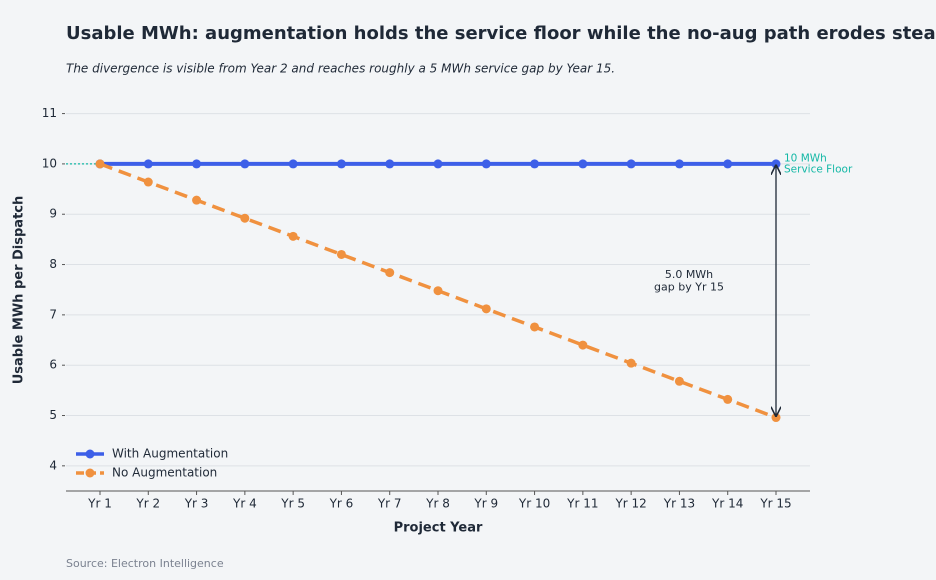  I want to click on y-tick-label: 8, so click(53, 264).